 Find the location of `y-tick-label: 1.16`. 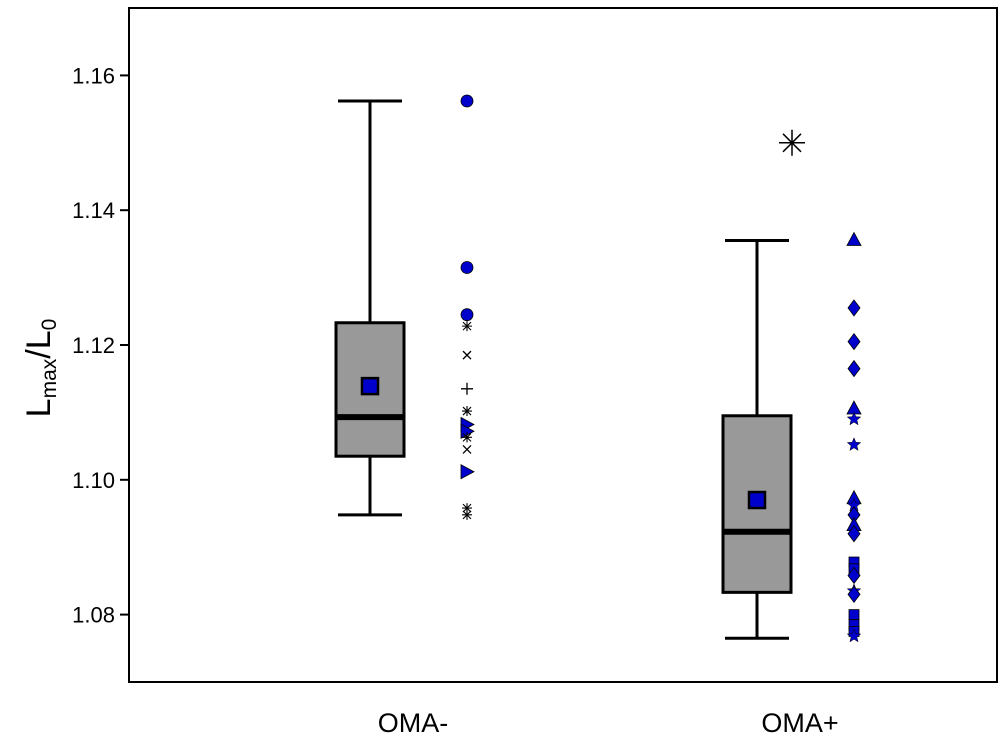

y-tick-label: 1.16 is located at coordinates (93, 75).